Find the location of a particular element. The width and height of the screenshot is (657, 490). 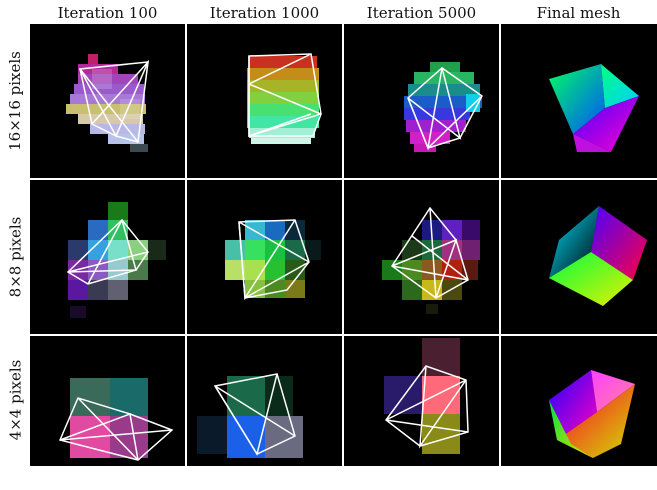

panel-4x4-final-mesh is located at coordinates (579, 401).